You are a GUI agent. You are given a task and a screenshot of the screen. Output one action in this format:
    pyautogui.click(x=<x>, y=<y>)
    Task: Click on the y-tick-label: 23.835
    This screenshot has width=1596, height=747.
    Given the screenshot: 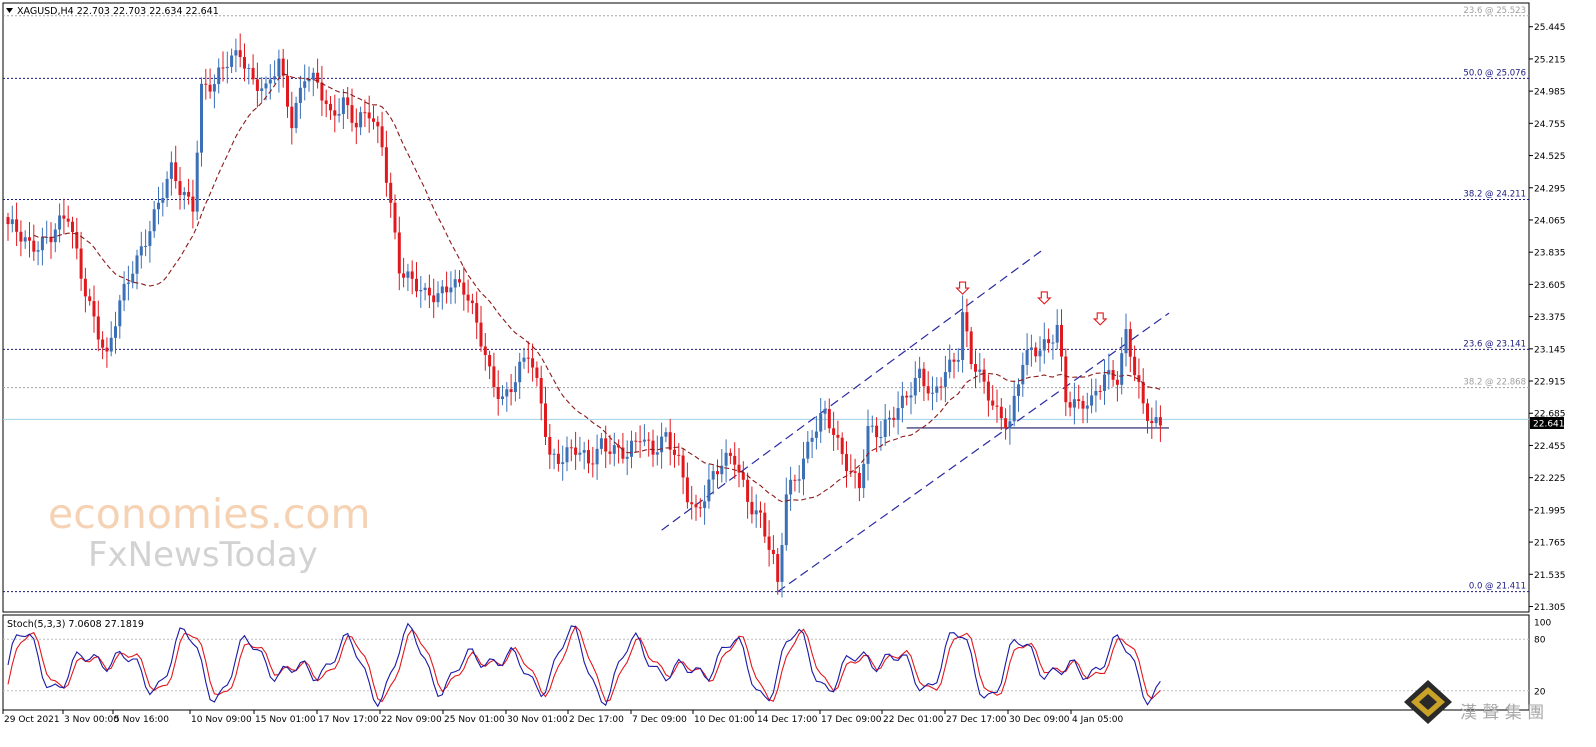 What is the action you would take?
    pyautogui.click(x=1550, y=254)
    